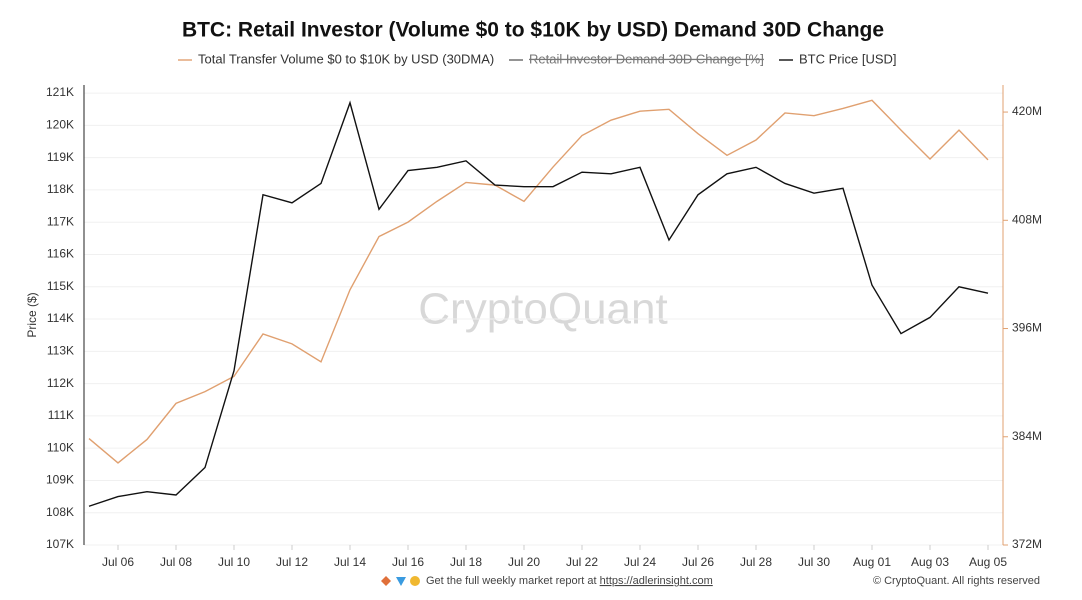  I want to click on legend-label: Retail Investor Demand 30D Change [%], so click(646, 58).